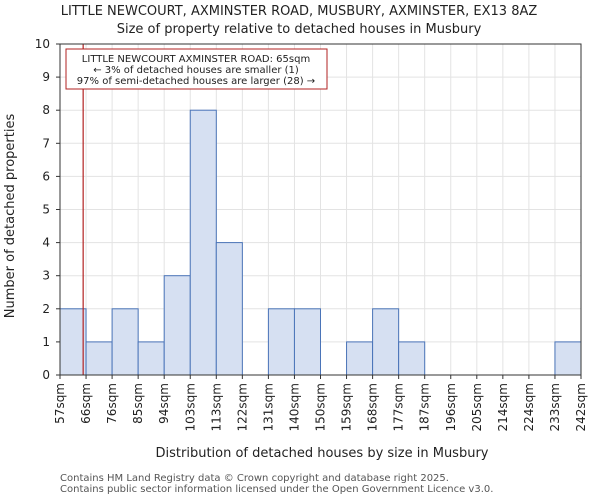 Image resolution: width=600 pixels, height=500 pixels. I want to click on x-tick-label-18: 224sqm, so click(529, 407).